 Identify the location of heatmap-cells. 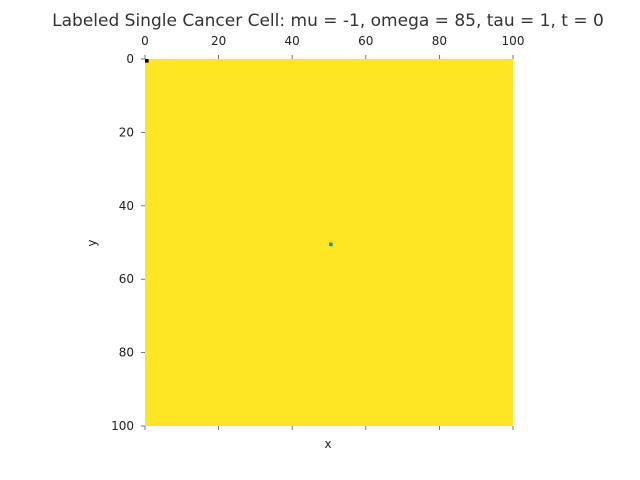
(239, 153).